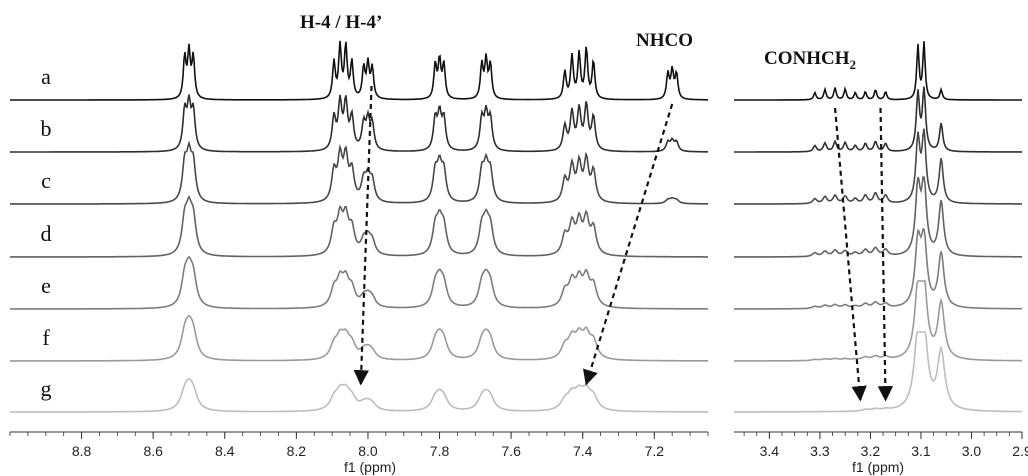 The height and width of the screenshot is (476, 1028). I want to click on x-tick-label: 8.6, so click(153, 451).